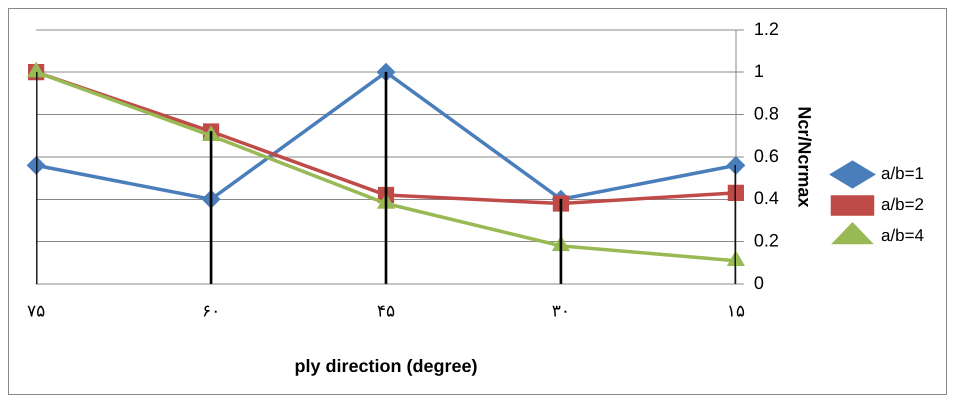 The image size is (957, 405). Describe the element at coordinates (759, 282) in the screenshot. I see `y-tick-label: 0` at that location.